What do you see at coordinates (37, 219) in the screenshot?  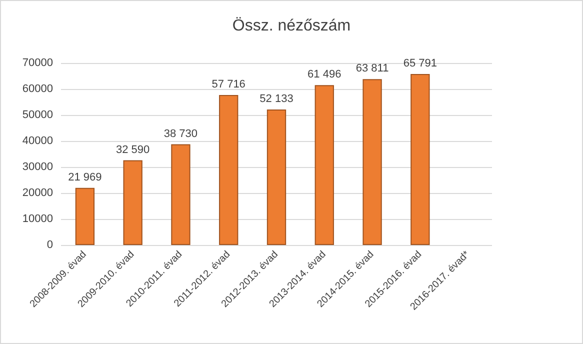 I see `y-tick-label: 10000` at bounding box center [37, 219].